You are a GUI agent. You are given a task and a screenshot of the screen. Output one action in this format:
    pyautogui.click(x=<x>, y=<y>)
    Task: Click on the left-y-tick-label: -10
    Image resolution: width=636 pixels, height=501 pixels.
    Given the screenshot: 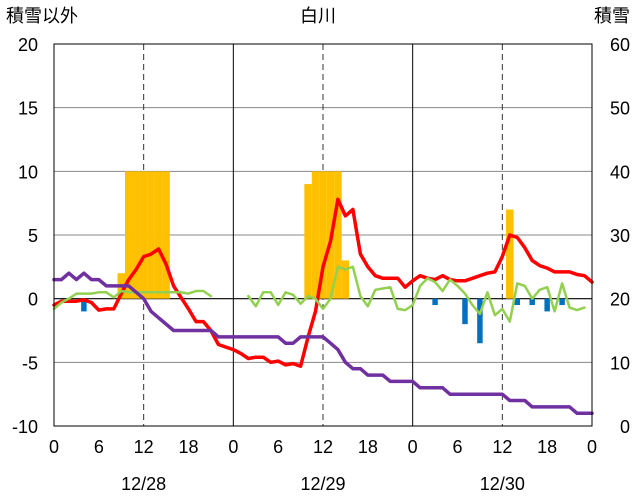 What is the action you would take?
    pyautogui.click(x=25, y=427)
    